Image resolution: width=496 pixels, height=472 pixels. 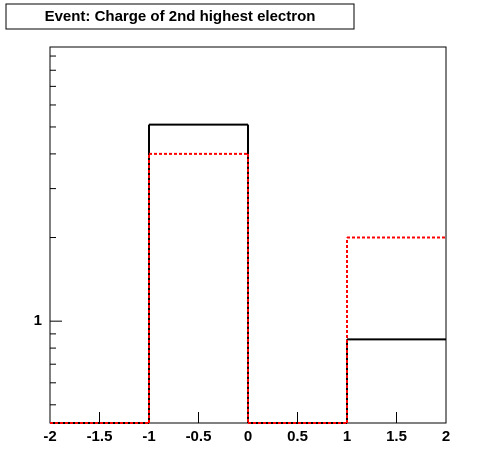 What do you see at coordinates (248, 436) in the screenshot?
I see `x-tick-label: 0` at bounding box center [248, 436].